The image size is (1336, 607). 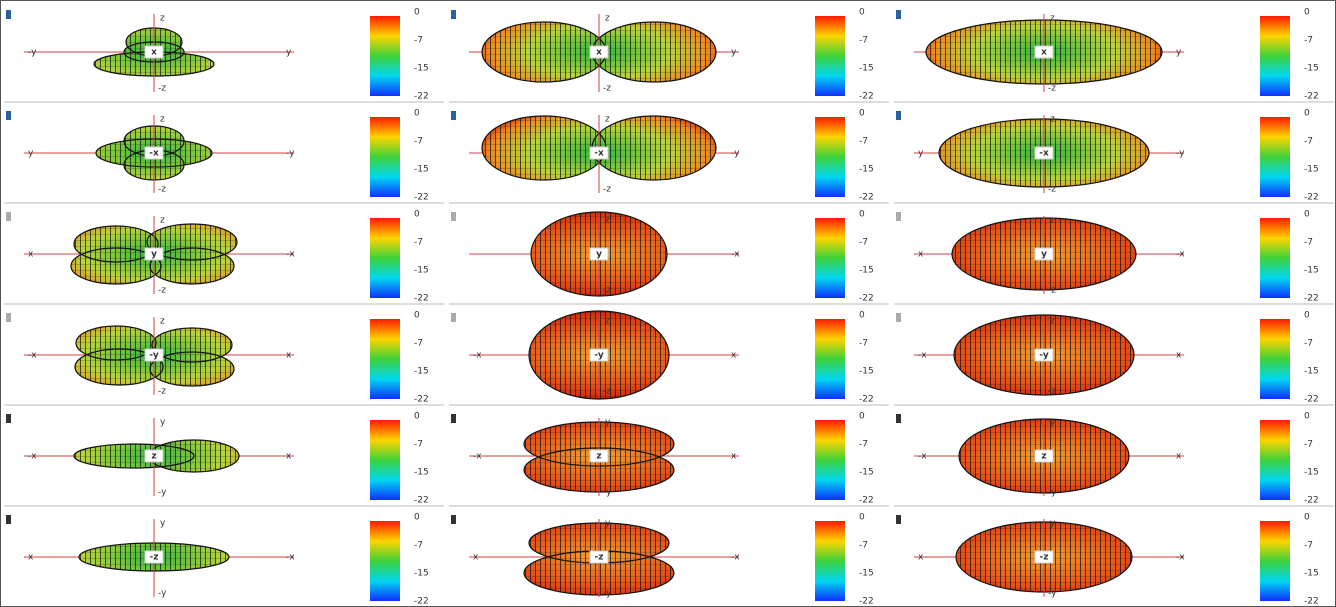 I want to click on axis-label-left: y, so click(x=31, y=154).